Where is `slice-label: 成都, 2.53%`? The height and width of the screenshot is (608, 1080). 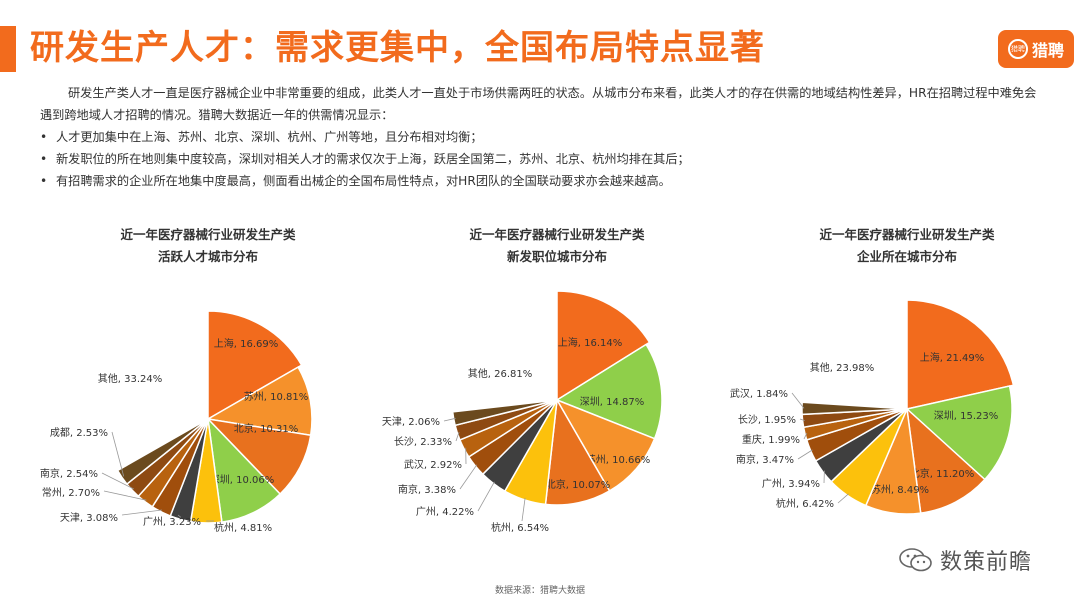 slice-label: 成都, 2.53% is located at coordinates (79, 433).